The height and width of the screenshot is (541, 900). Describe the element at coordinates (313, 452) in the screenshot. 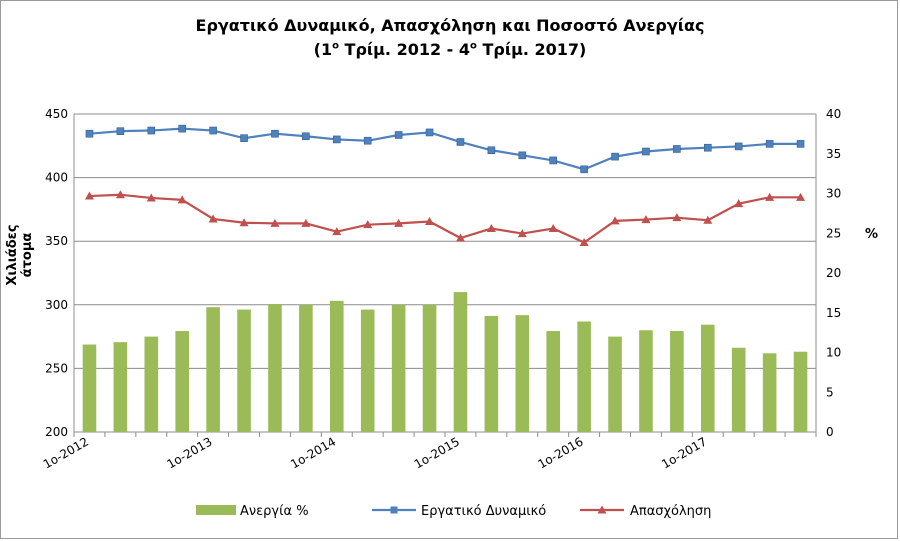

I see `x-tick-label: 1ο-2014` at that location.